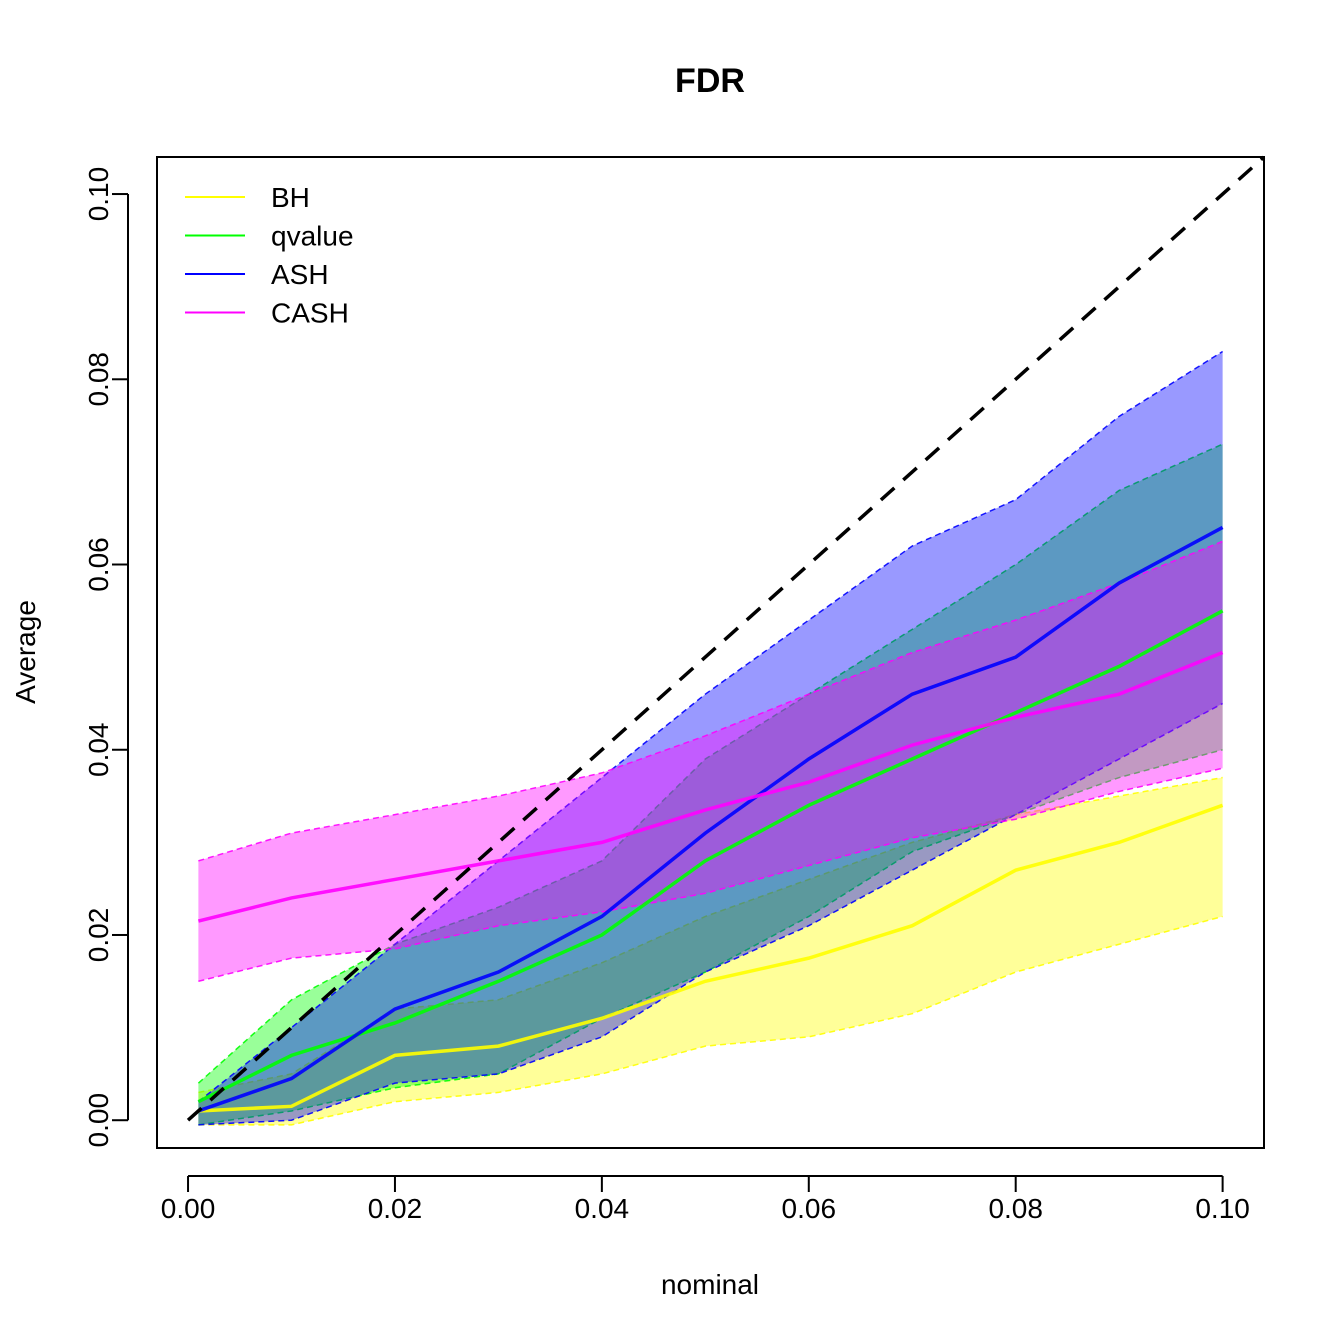  What do you see at coordinates (98, 1120) in the screenshot?
I see `y-tick-label: 0.00` at bounding box center [98, 1120].